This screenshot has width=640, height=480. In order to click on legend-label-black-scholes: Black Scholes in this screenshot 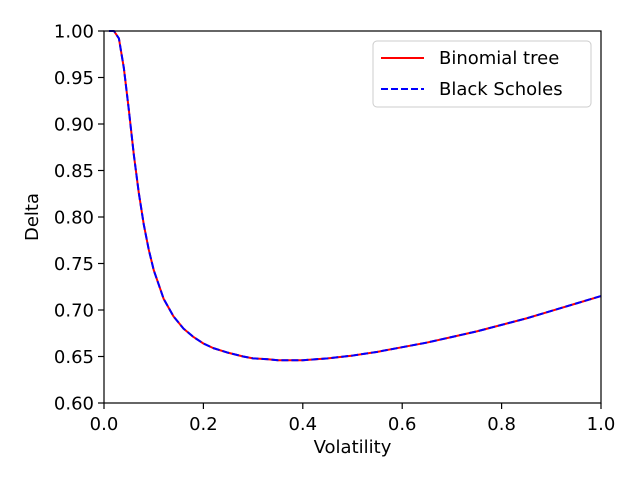, I will do `click(501, 89)`.